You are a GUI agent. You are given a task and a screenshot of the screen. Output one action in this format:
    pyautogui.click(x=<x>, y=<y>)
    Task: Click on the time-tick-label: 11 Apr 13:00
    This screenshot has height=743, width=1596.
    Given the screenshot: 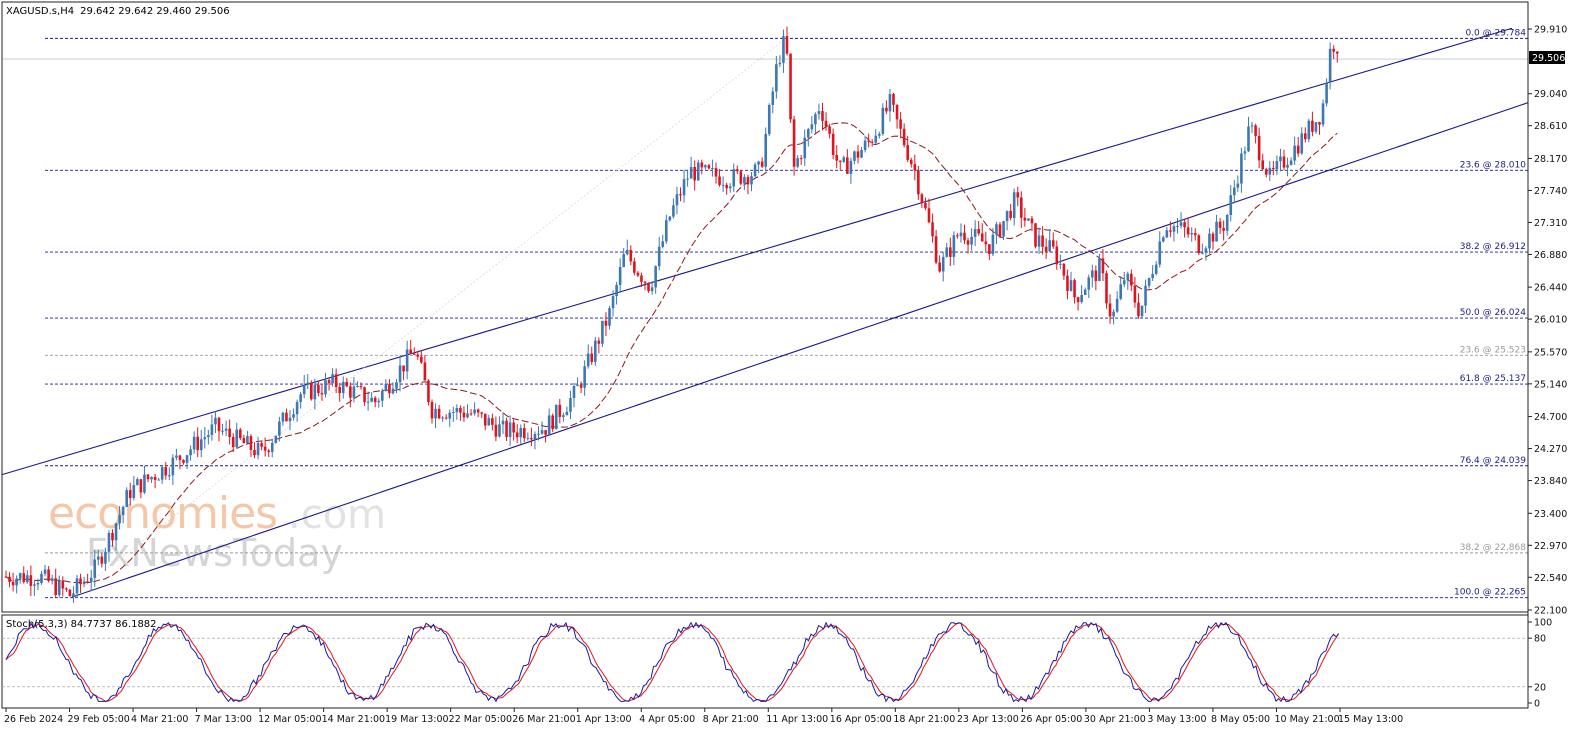 What is the action you would take?
    pyautogui.click(x=797, y=719)
    